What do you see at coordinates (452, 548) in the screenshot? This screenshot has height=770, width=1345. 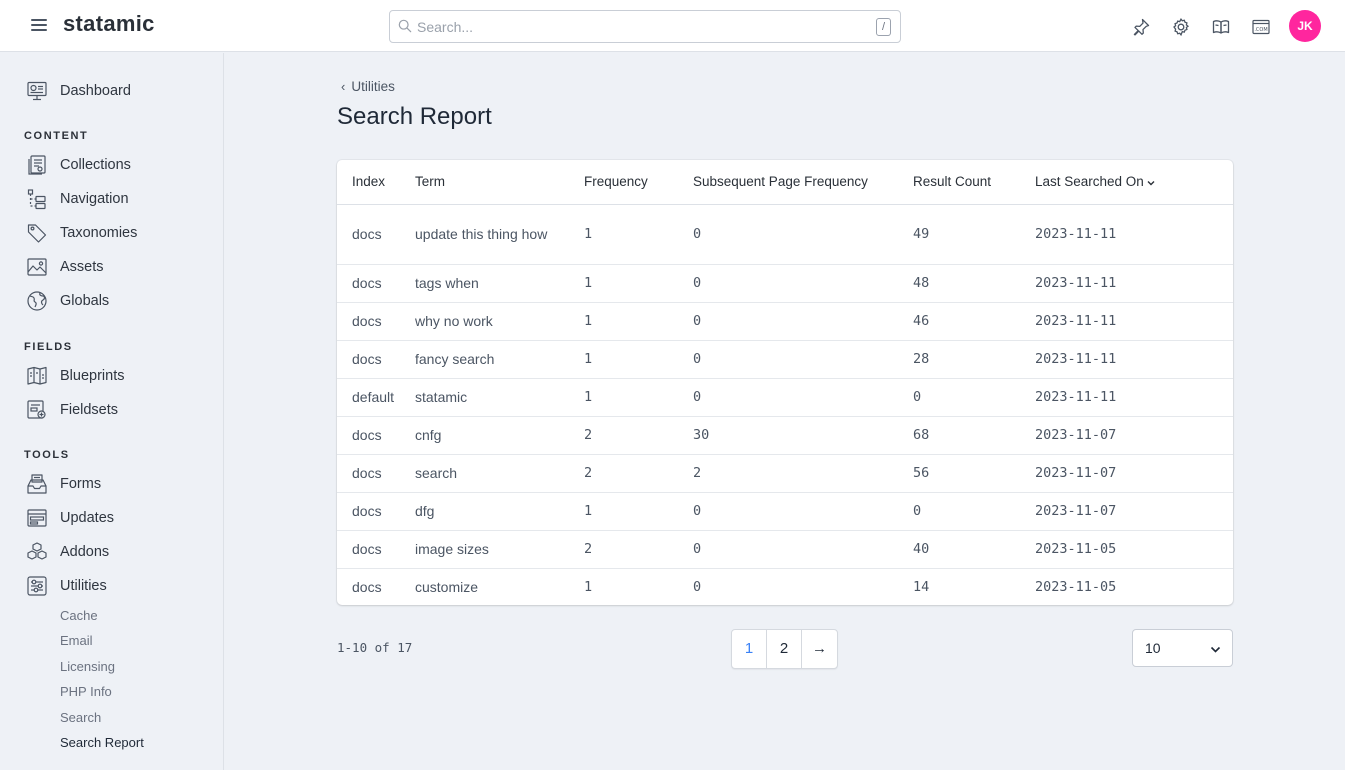 I see `table-cell-term: image sizes` at bounding box center [452, 548].